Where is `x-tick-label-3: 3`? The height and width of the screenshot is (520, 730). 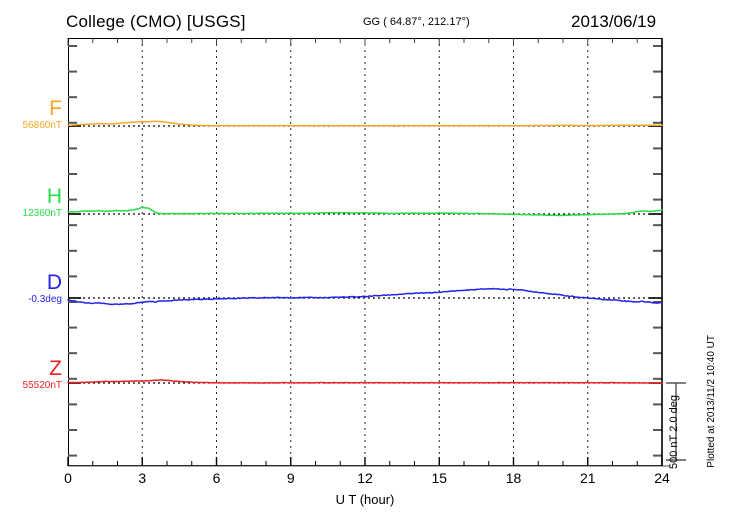 x-tick-label-3: 3 is located at coordinates (142, 478).